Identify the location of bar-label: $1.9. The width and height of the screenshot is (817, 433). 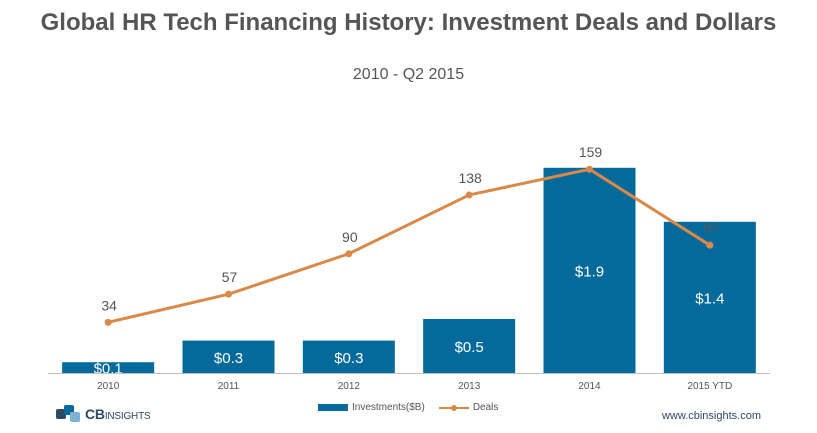
(589, 271).